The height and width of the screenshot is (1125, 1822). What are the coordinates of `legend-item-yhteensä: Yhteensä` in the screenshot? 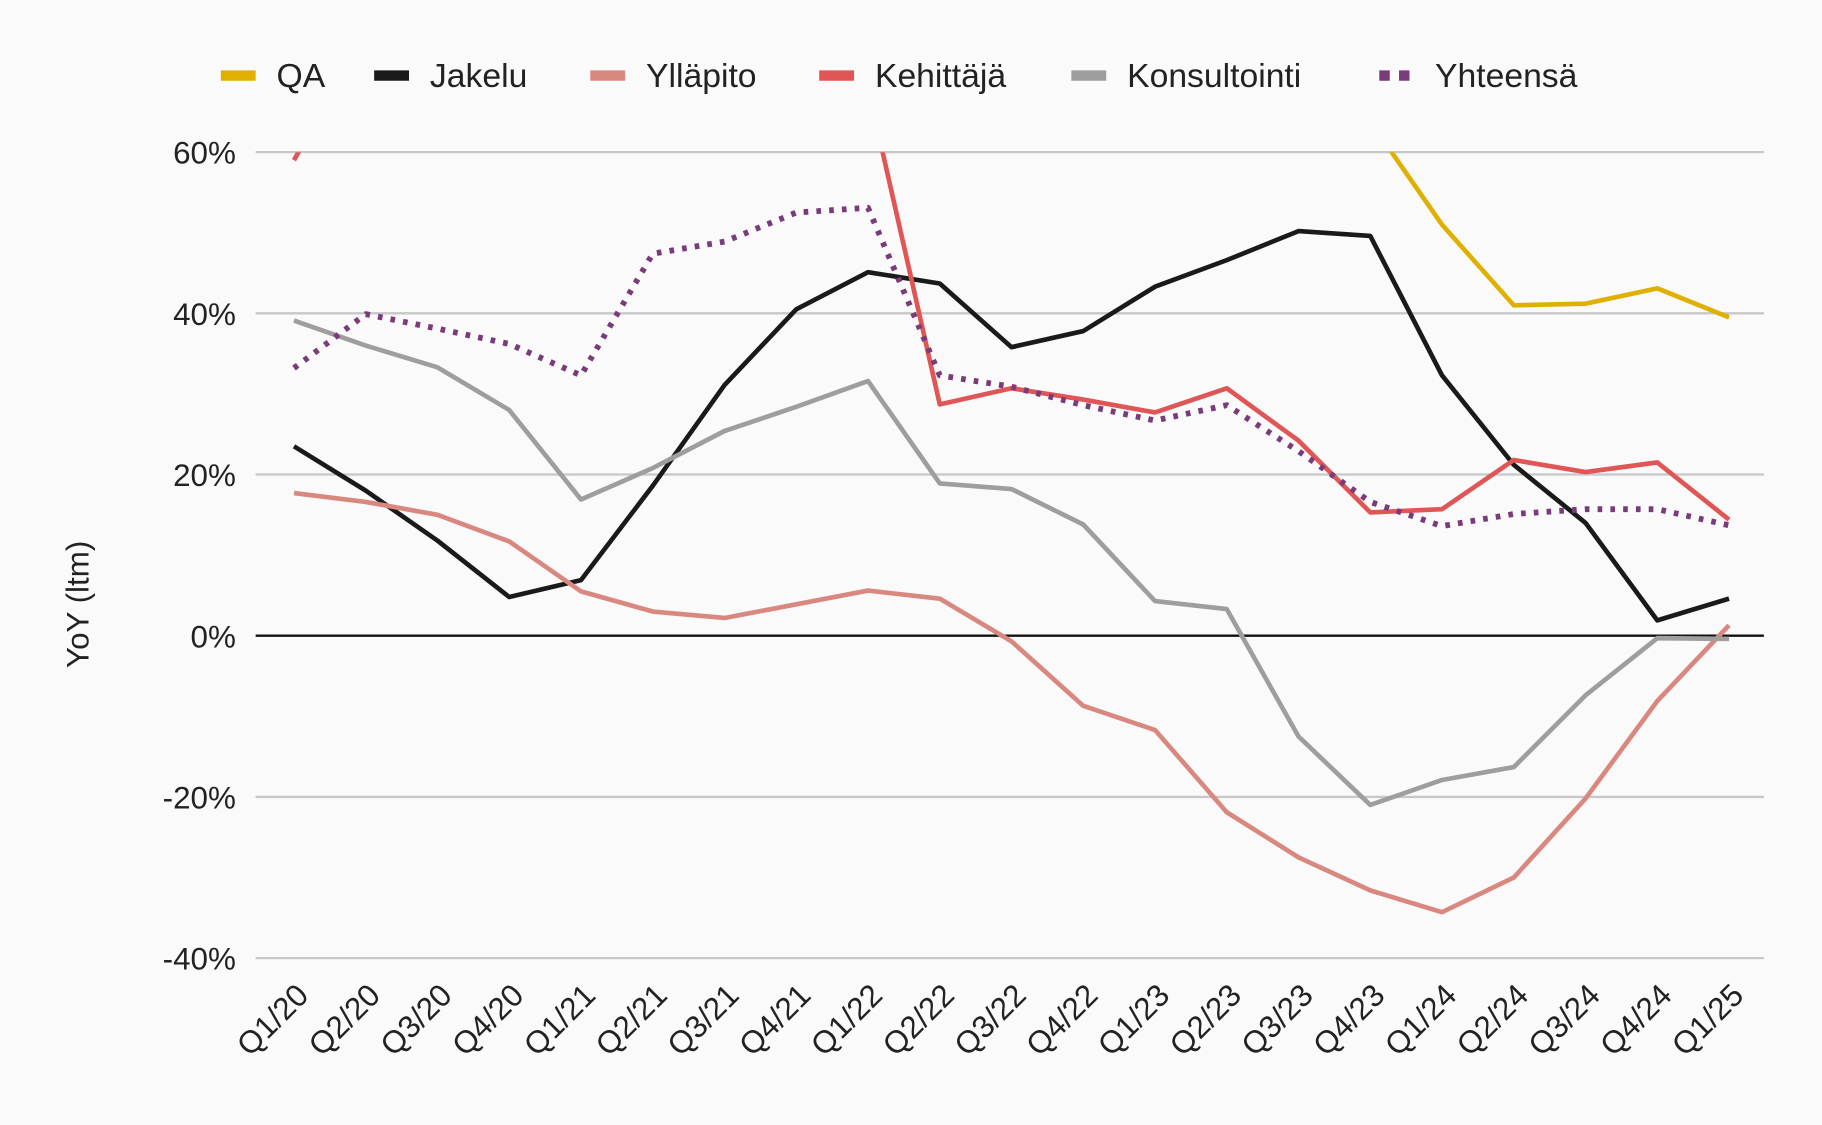 It's located at (1478, 76).